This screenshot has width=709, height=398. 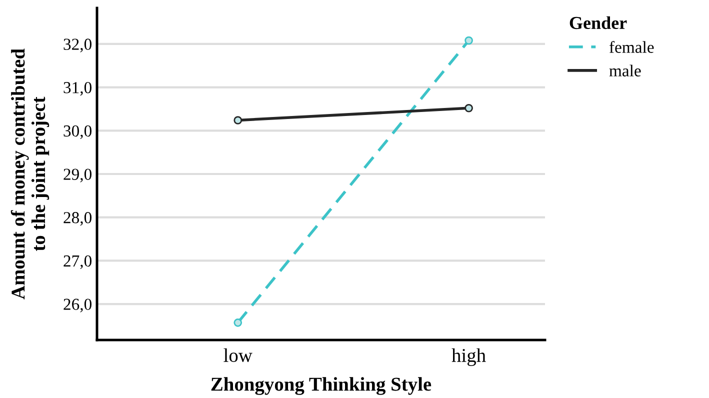 I want to click on legend-title: Gender, so click(x=598, y=23).